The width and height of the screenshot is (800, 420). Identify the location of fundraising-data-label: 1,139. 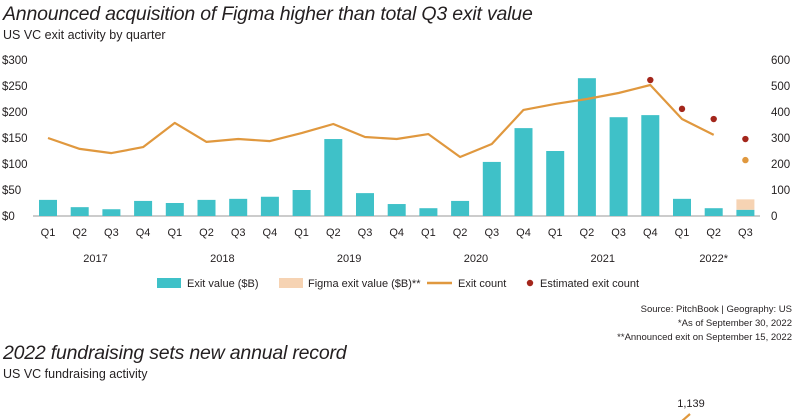
(691, 404).